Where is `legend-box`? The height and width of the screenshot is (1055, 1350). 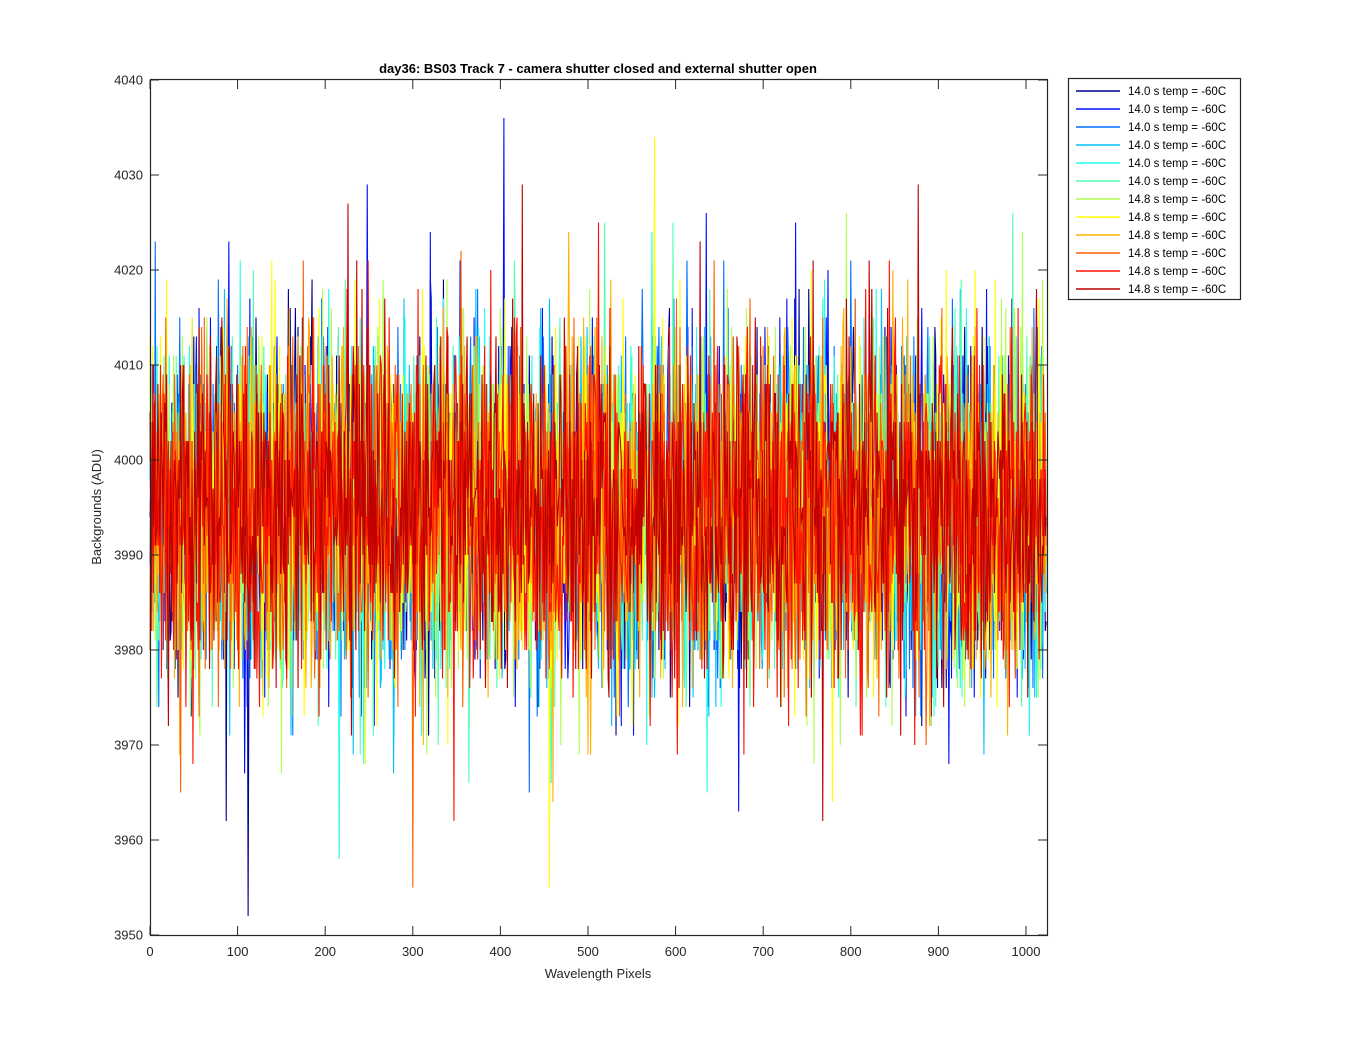
legend-box is located at coordinates (1154, 189).